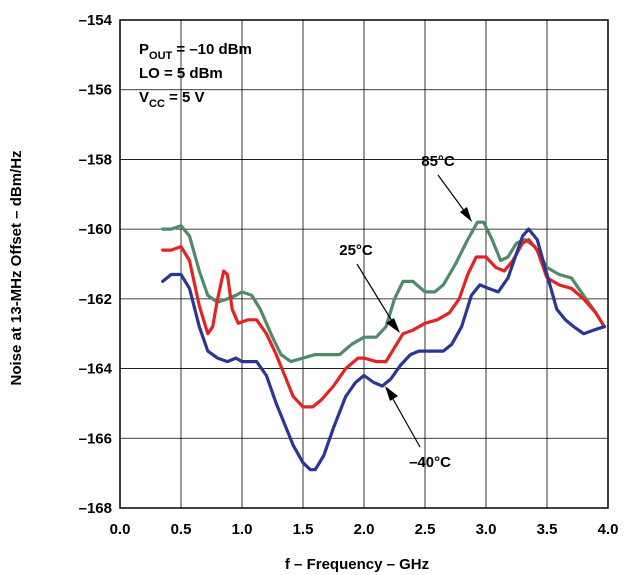 The height and width of the screenshot is (575, 624). Describe the element at coordinates (95, 159) in the screenshot. I see `y-tick-label: –158` at that location.